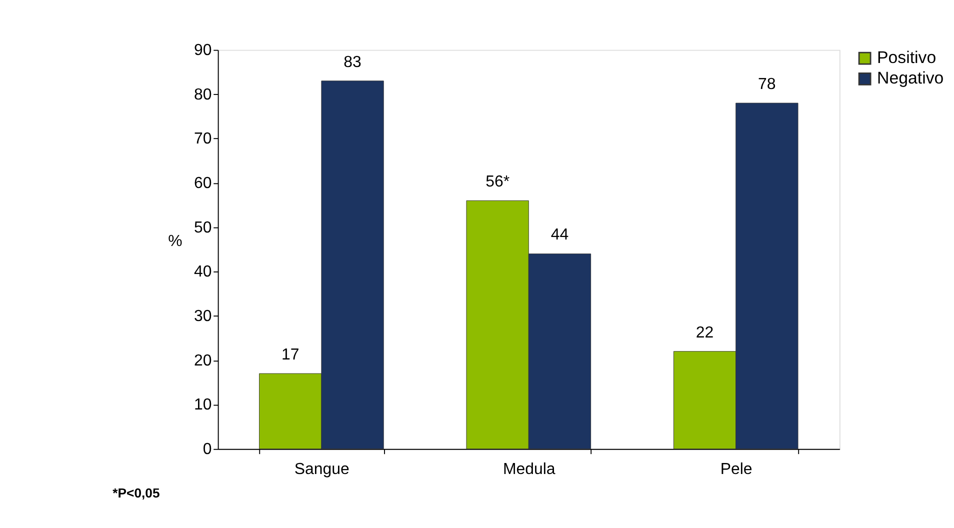 This screenshot has width=954, height=528. What do you see at coordinates (203, 183) in the screenshot?
I see `y-tick-label: 60` at bounding box center [203, 183].